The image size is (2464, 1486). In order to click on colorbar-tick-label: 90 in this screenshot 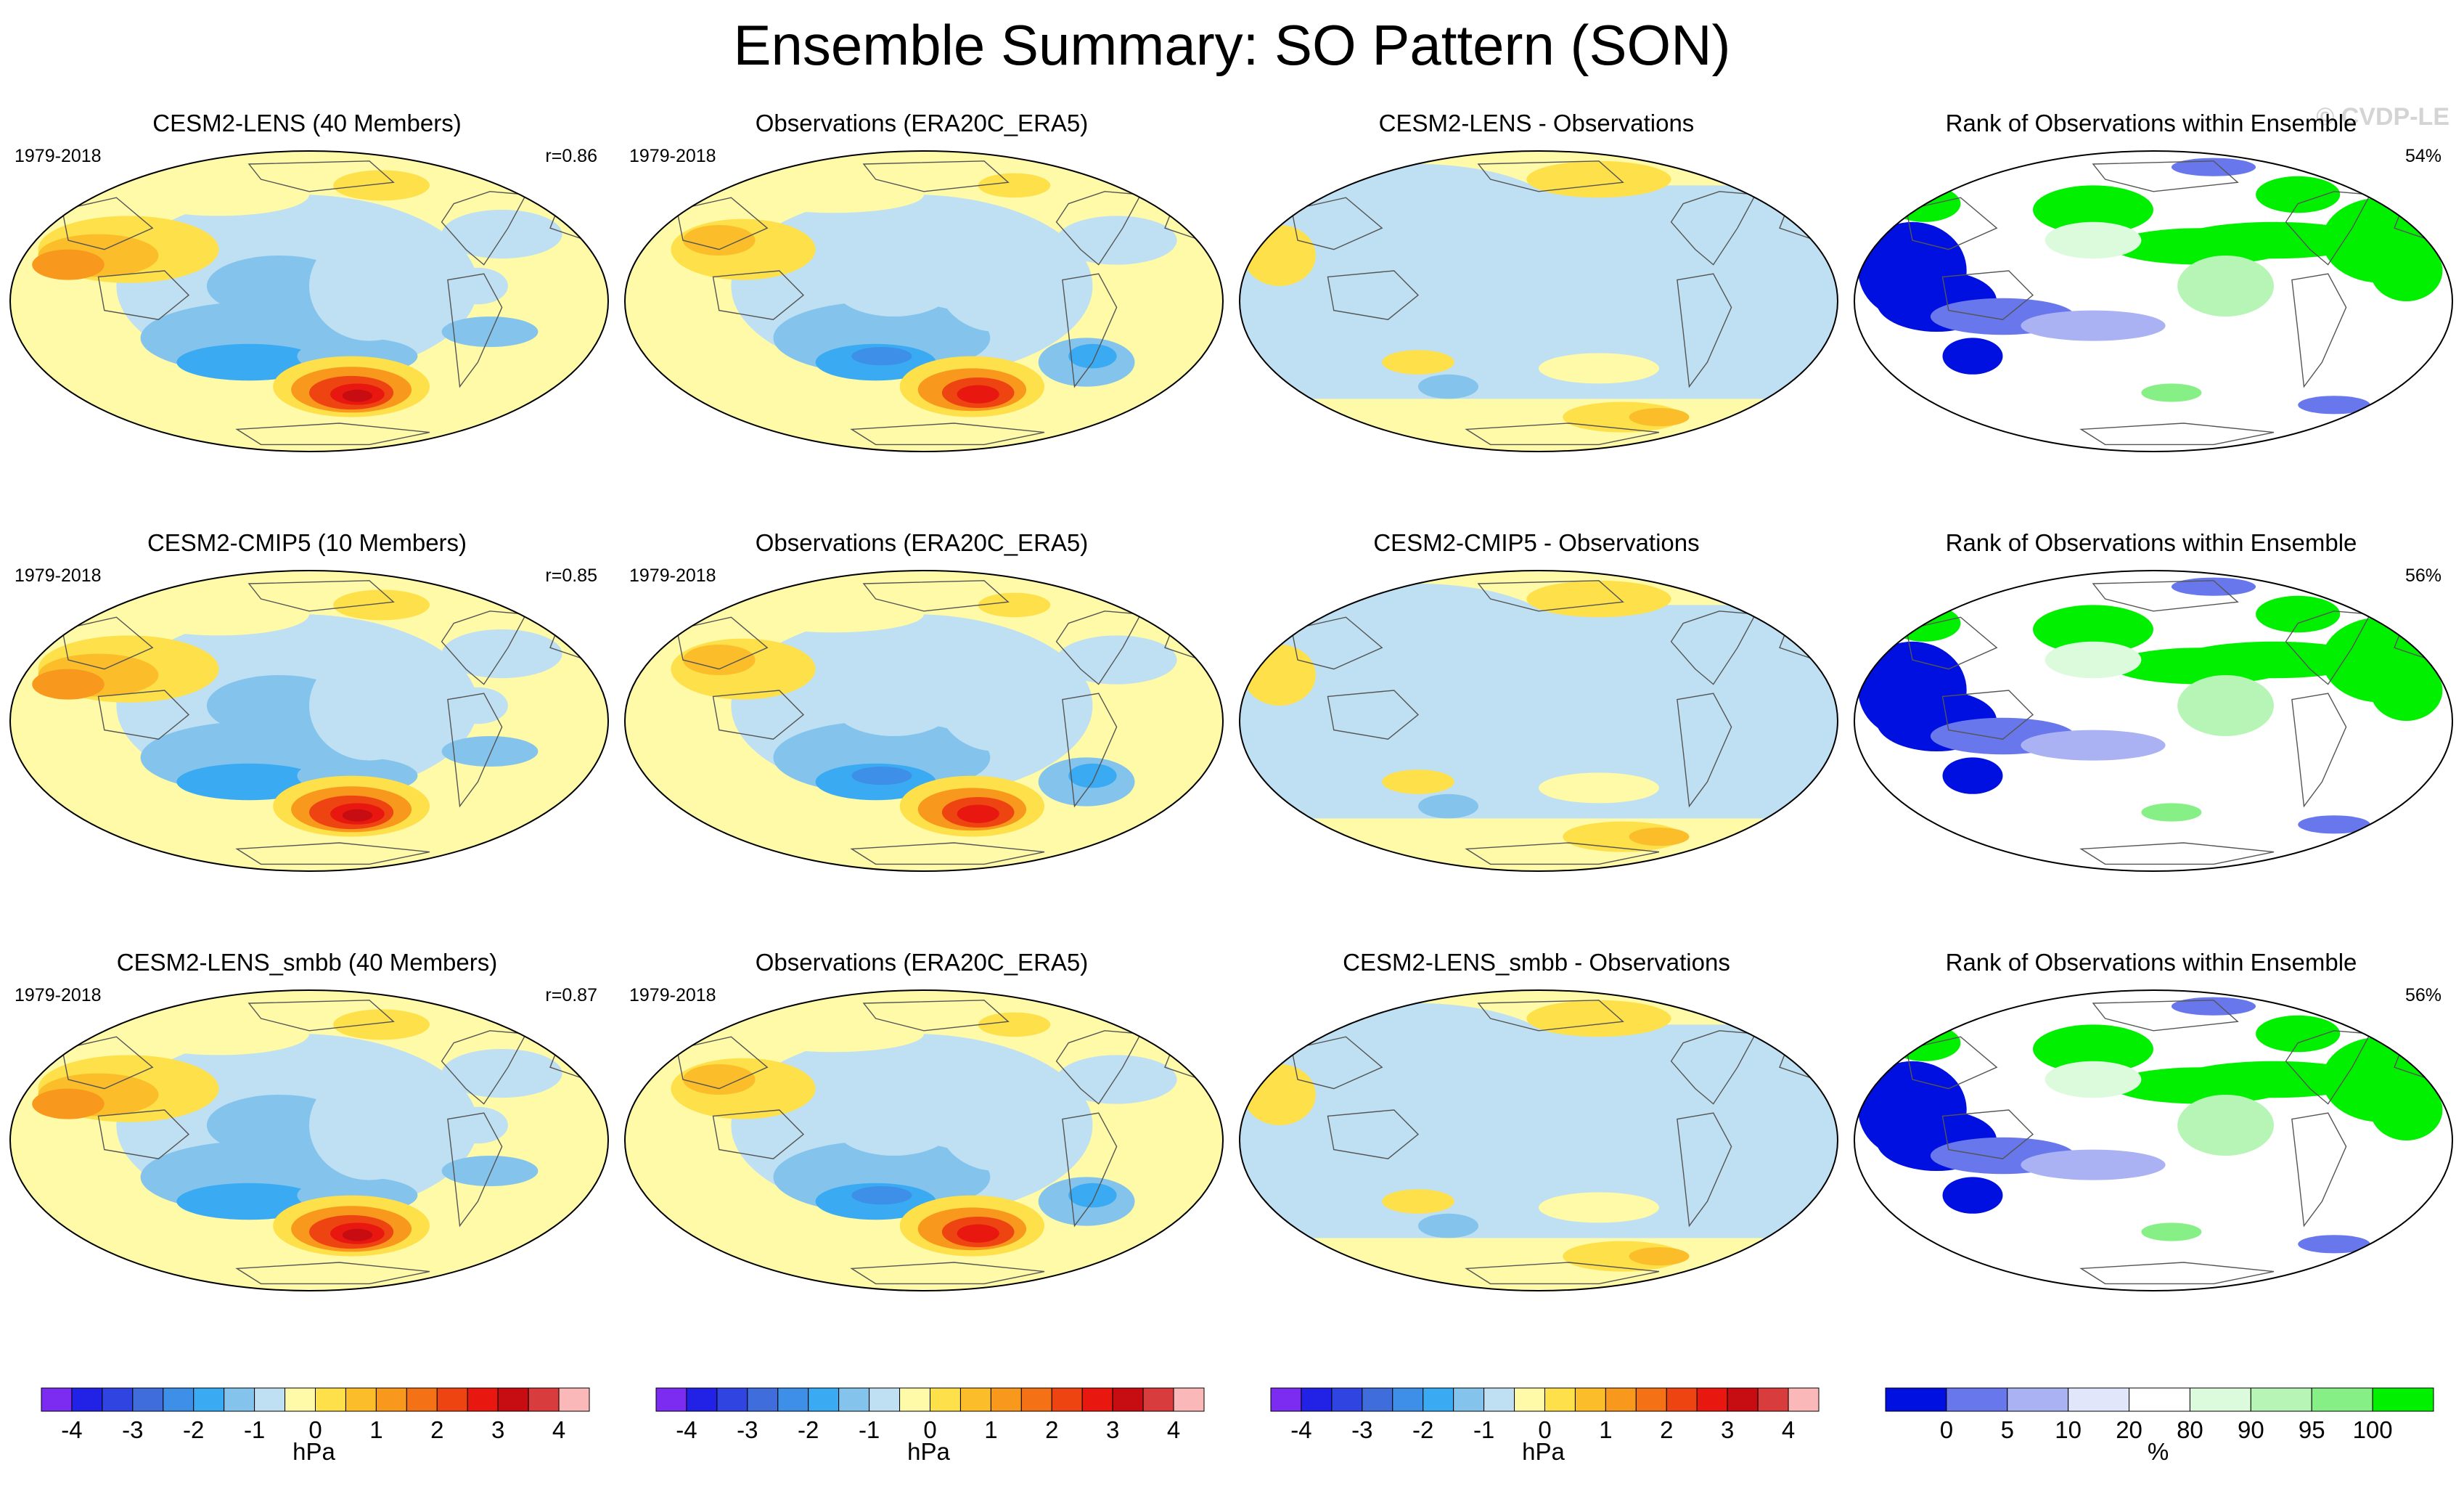, I will do `click(2250, 1429)`.